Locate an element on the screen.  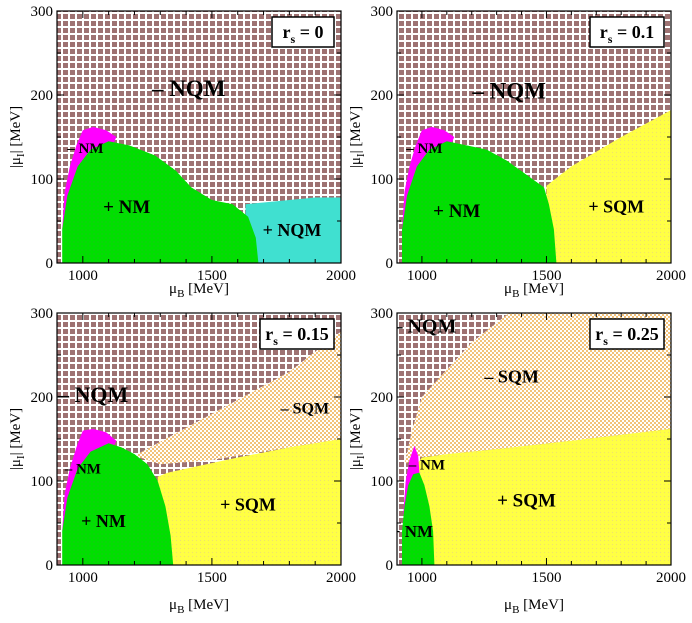
rs-badge-label: rs = 0 is located at coordinates (303, 34).